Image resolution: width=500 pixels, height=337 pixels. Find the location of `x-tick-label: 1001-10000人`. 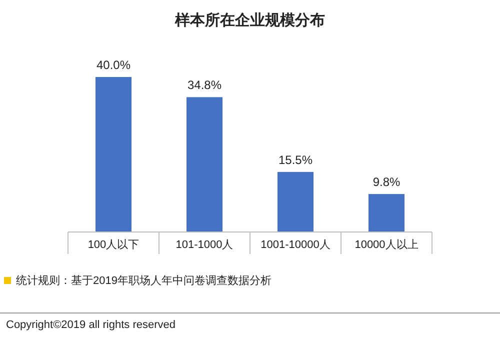

x-tick-label: 1001-10000人 is located at coordinates (295, 245).